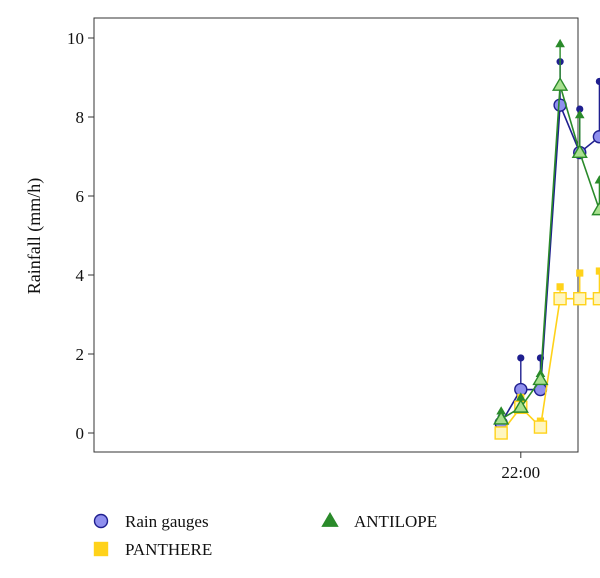  I want to click on rain-gauges-mean-line, so click(550, 264).